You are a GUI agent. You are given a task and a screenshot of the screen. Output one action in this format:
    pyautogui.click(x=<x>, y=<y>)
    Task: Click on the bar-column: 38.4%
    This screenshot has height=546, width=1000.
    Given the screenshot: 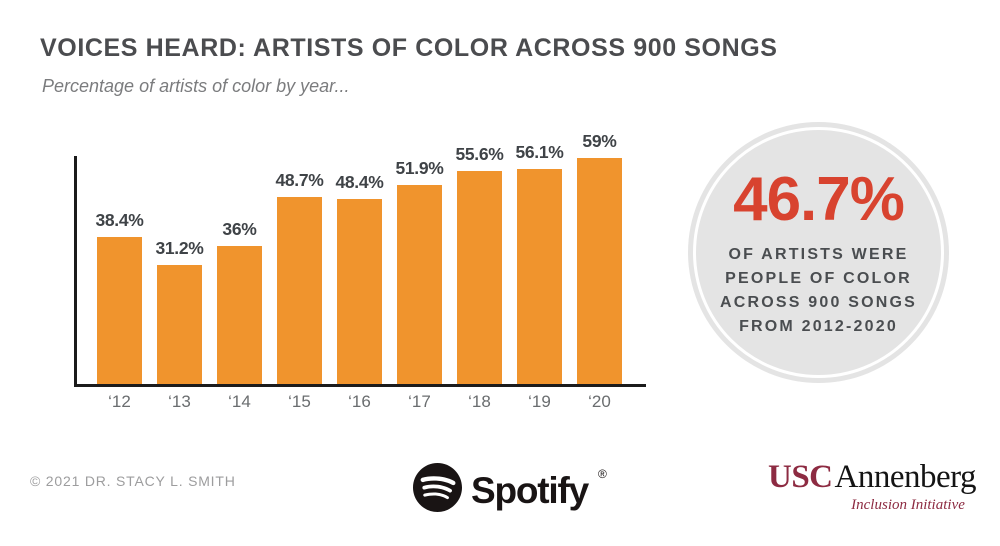 What is the action you would take?
    pyautogui.click(x=119, y=296)
    